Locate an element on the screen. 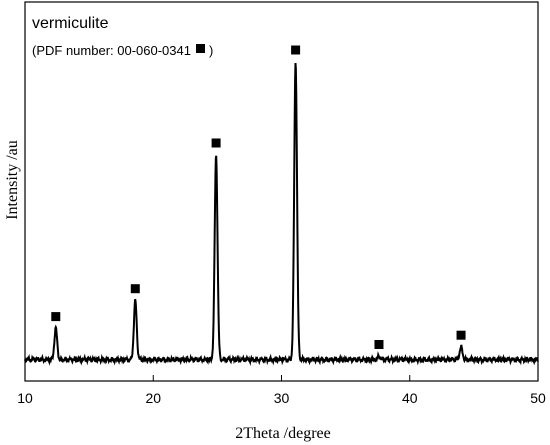 This screenshot has height=445, width=550. y-axis-title: Intensity /au is located at coordinates (12, 180).